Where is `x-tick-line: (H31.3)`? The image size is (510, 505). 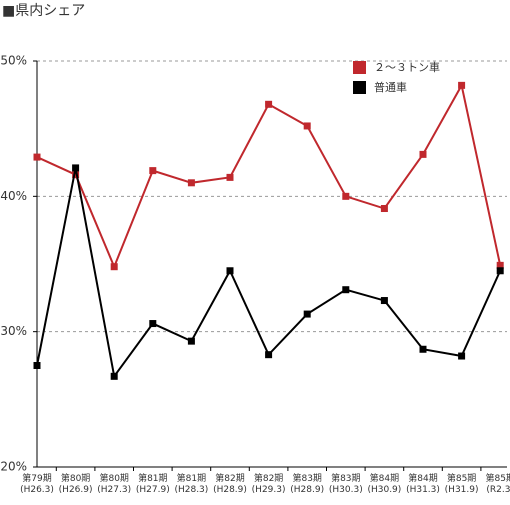
x-tick-line: (H31.3) is located at coordinates (423, 490).